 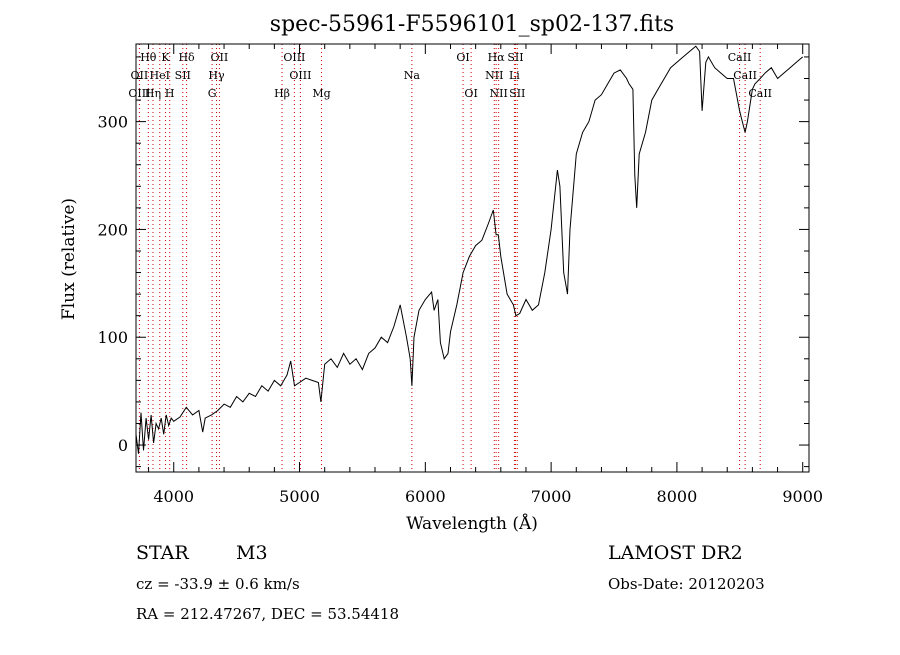 I want to click on y-tick-label: 0, so click(x=123, y=445).